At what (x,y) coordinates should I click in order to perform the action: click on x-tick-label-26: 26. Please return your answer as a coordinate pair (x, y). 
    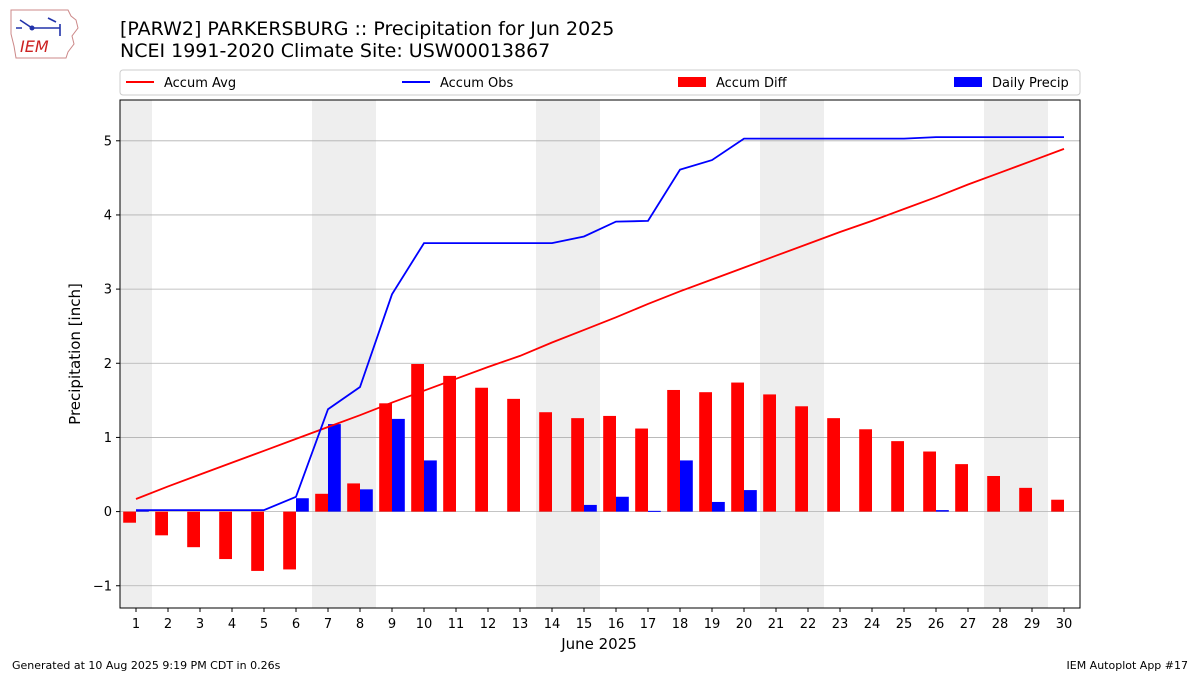
    Looking at the image, I should click on (936, 624).